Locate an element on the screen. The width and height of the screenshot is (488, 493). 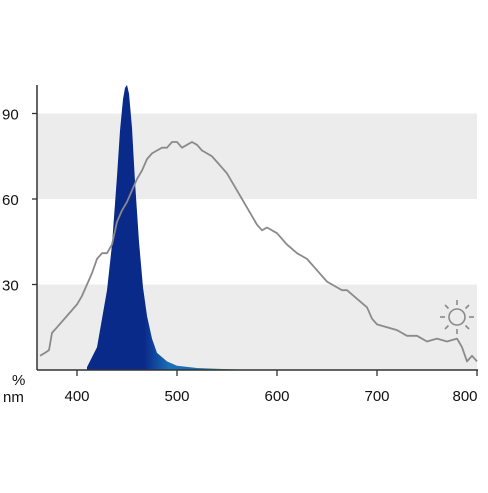
y-tick-label-30: 30 is located at coordinates (10, 286).